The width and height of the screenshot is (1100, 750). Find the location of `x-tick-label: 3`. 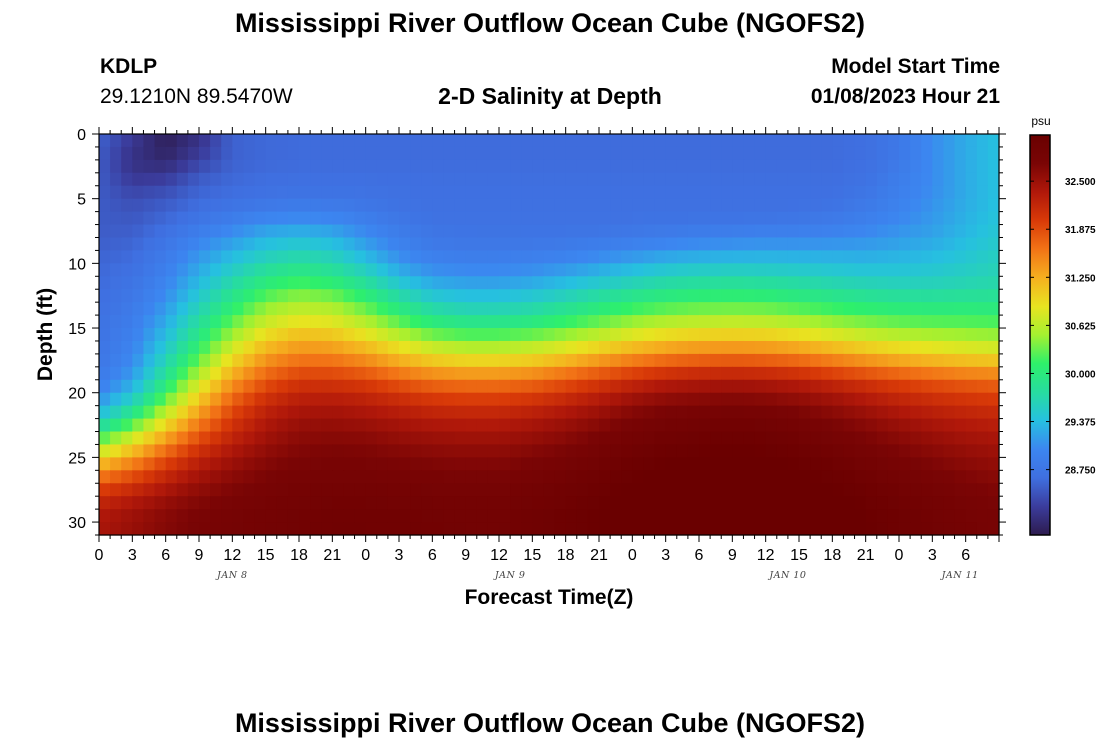

x-tick-label: 3 is located at coordinates (665, 555).